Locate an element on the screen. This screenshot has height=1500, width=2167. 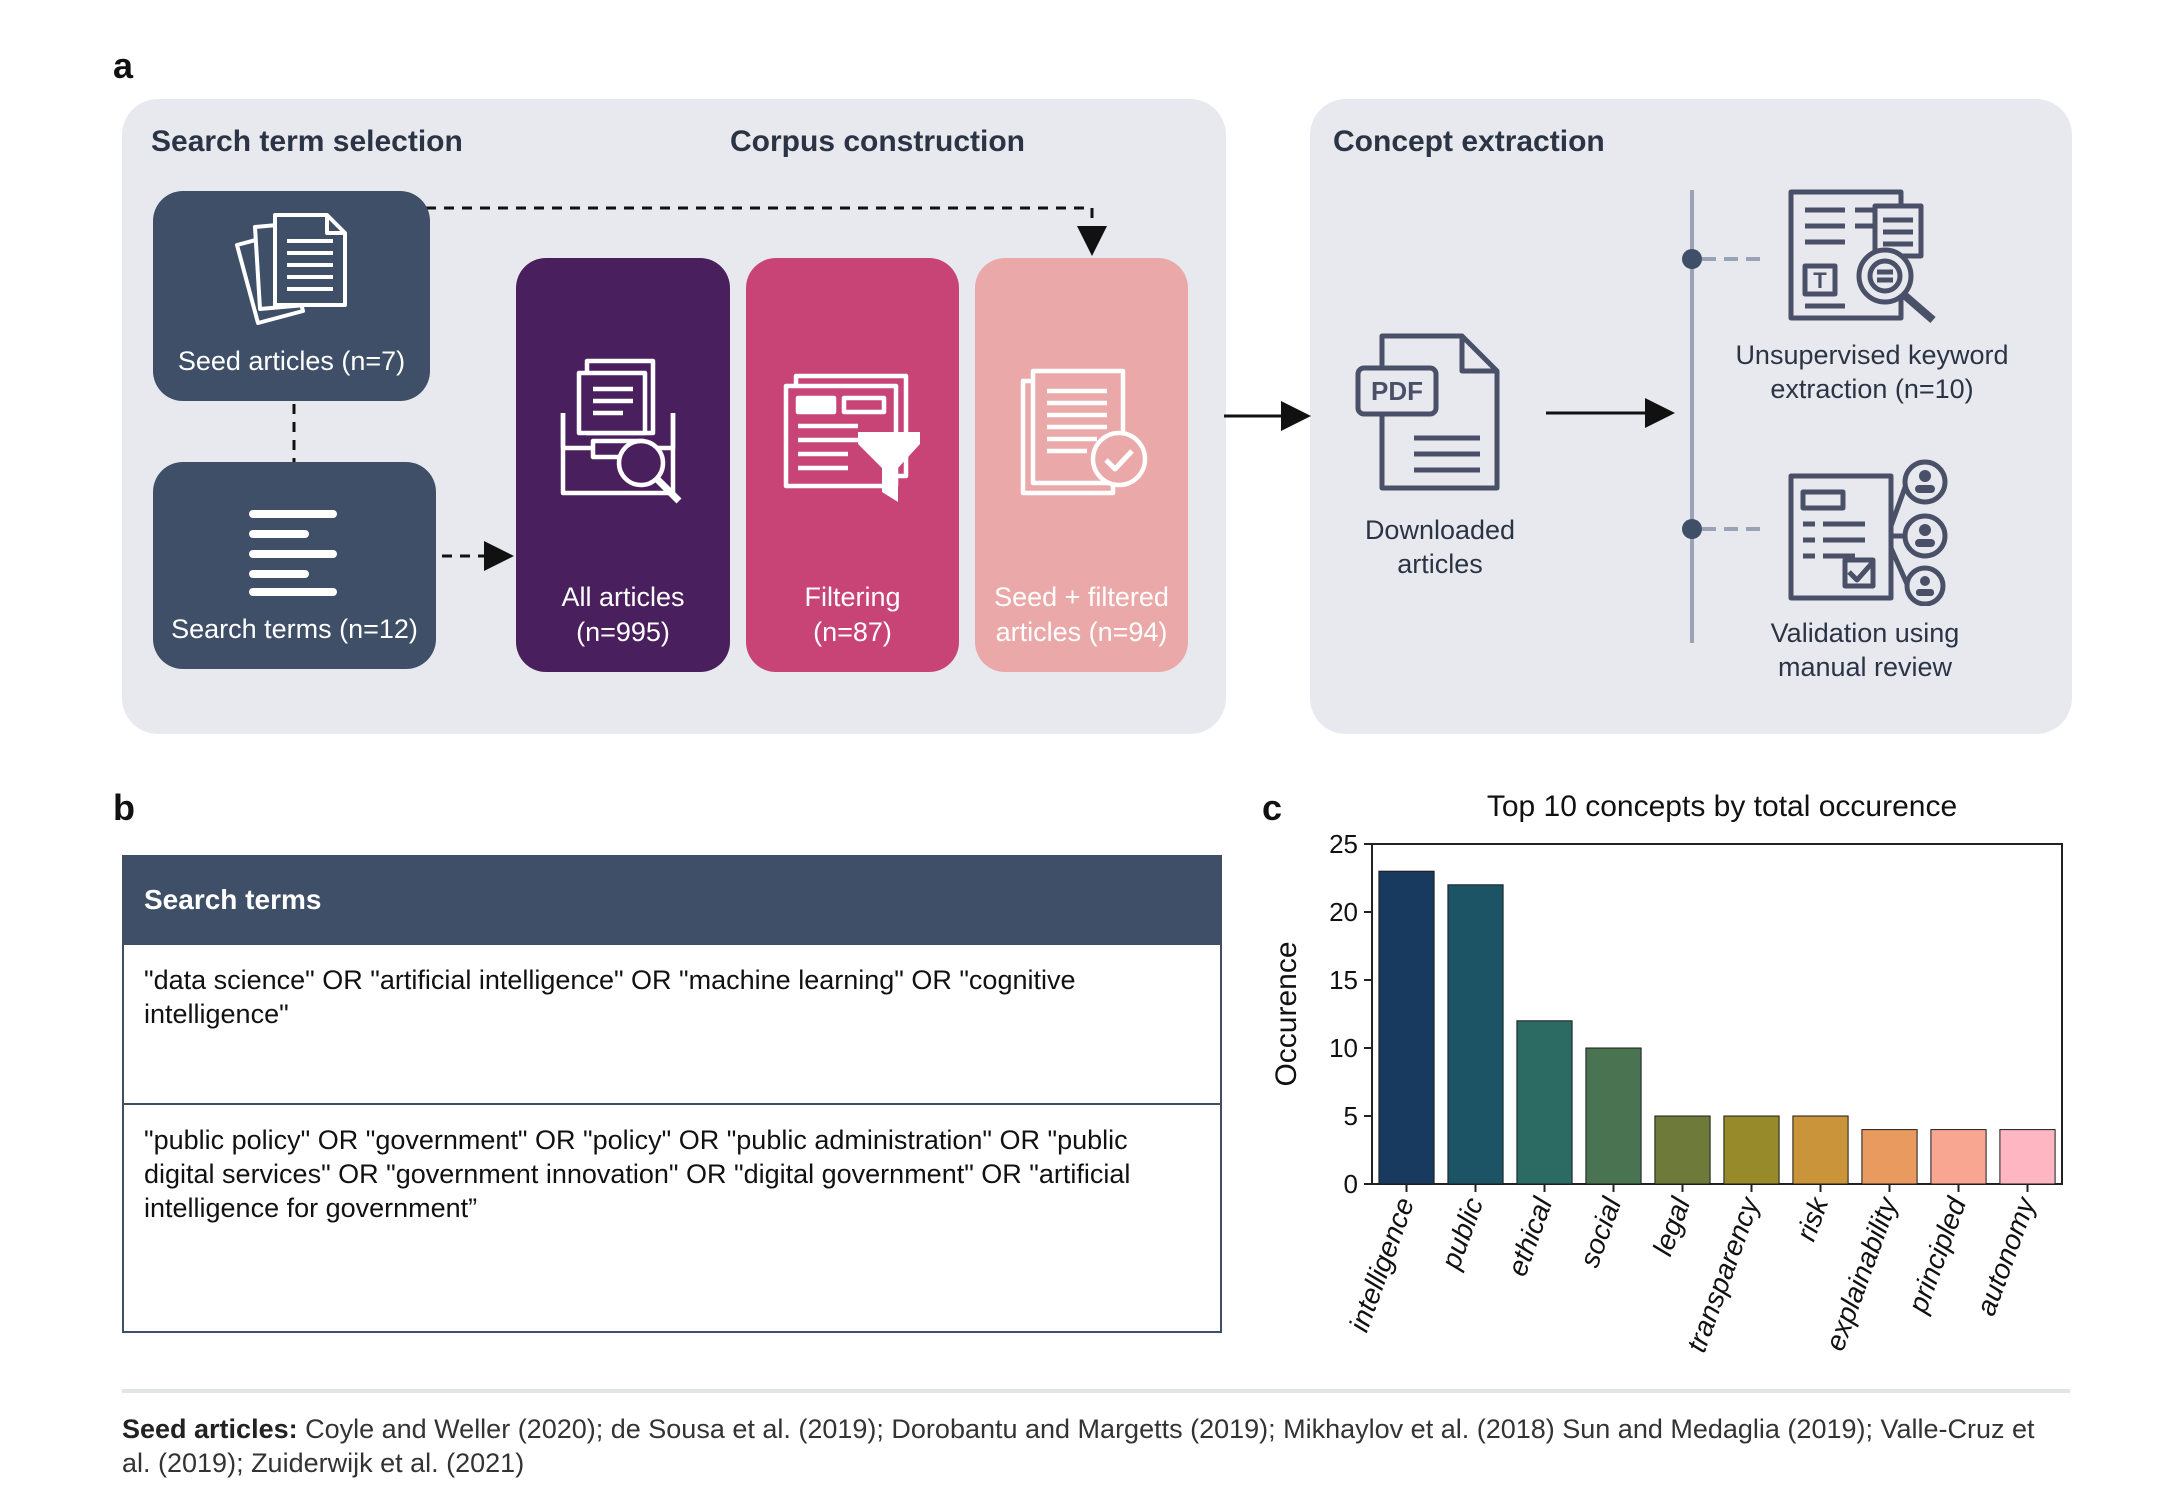
bar-intelligence is located at coordinates (1406, 1027).